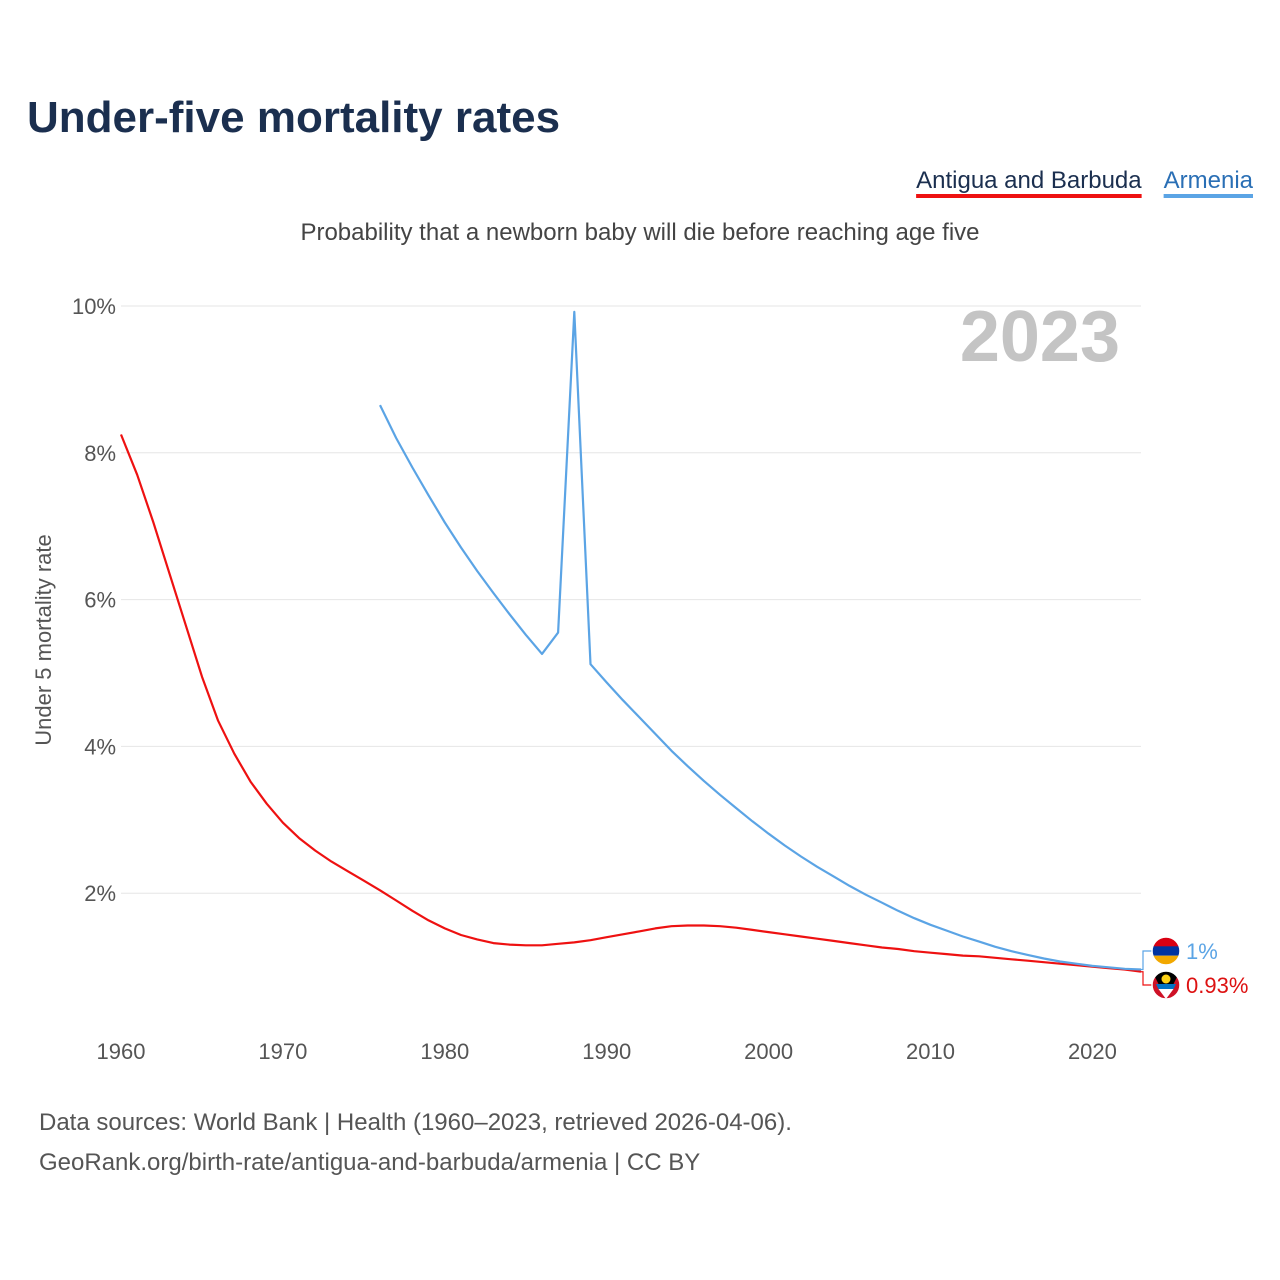 The width and height of the screenshot is (1280, 1280). I want to click on x-tick-label: 1990, so click(606, 1051).